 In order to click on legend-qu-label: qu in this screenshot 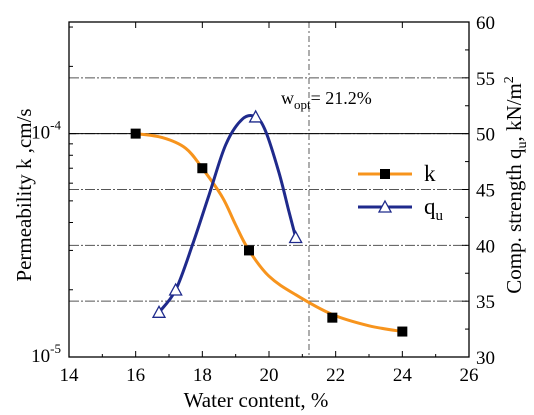, I will do `click(434, 209)`.